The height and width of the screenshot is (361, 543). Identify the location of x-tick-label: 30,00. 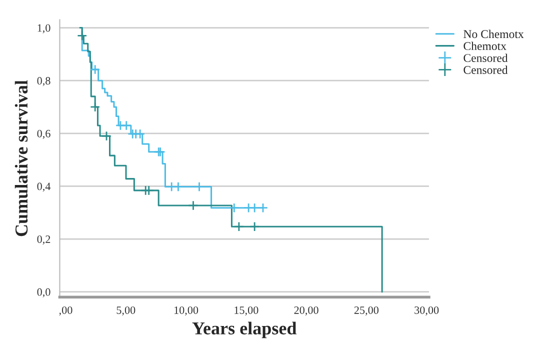
(426, 311).